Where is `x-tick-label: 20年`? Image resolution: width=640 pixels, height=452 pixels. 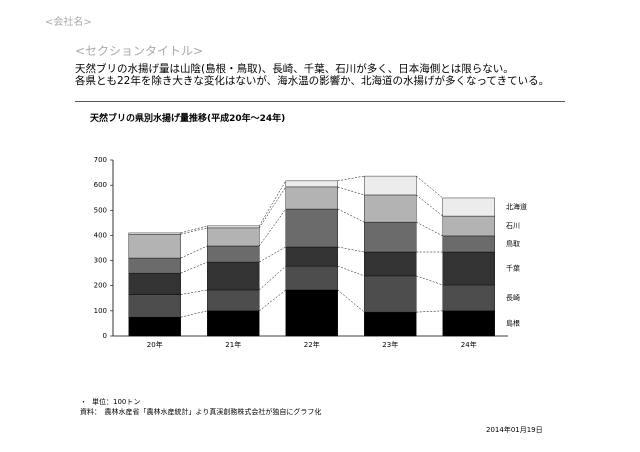
x-tick-label: 20年 is located at coordinates (155, 344).